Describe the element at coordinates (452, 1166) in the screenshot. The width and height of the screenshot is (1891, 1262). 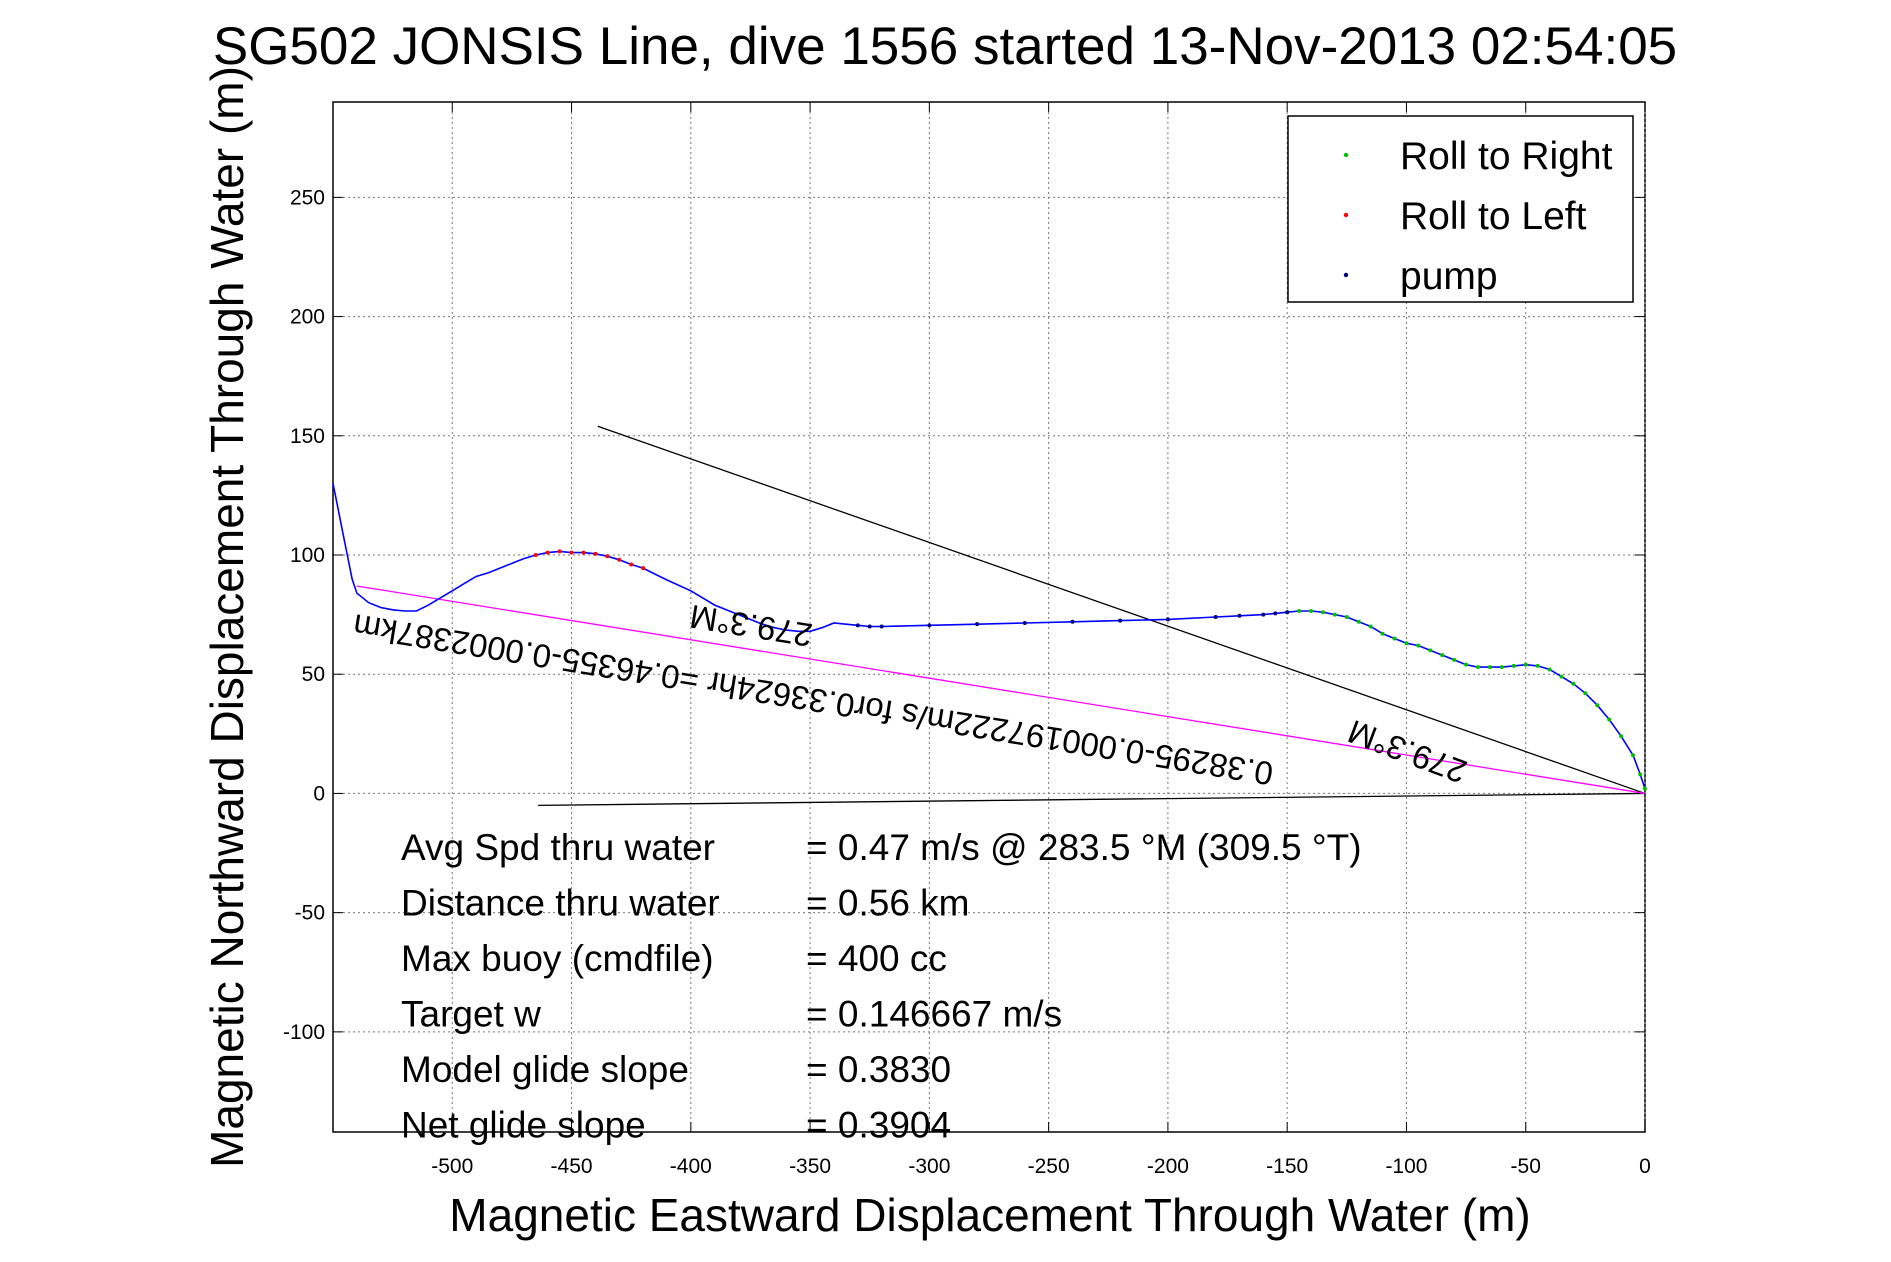
I see `x-tick-label: -500` at that location.